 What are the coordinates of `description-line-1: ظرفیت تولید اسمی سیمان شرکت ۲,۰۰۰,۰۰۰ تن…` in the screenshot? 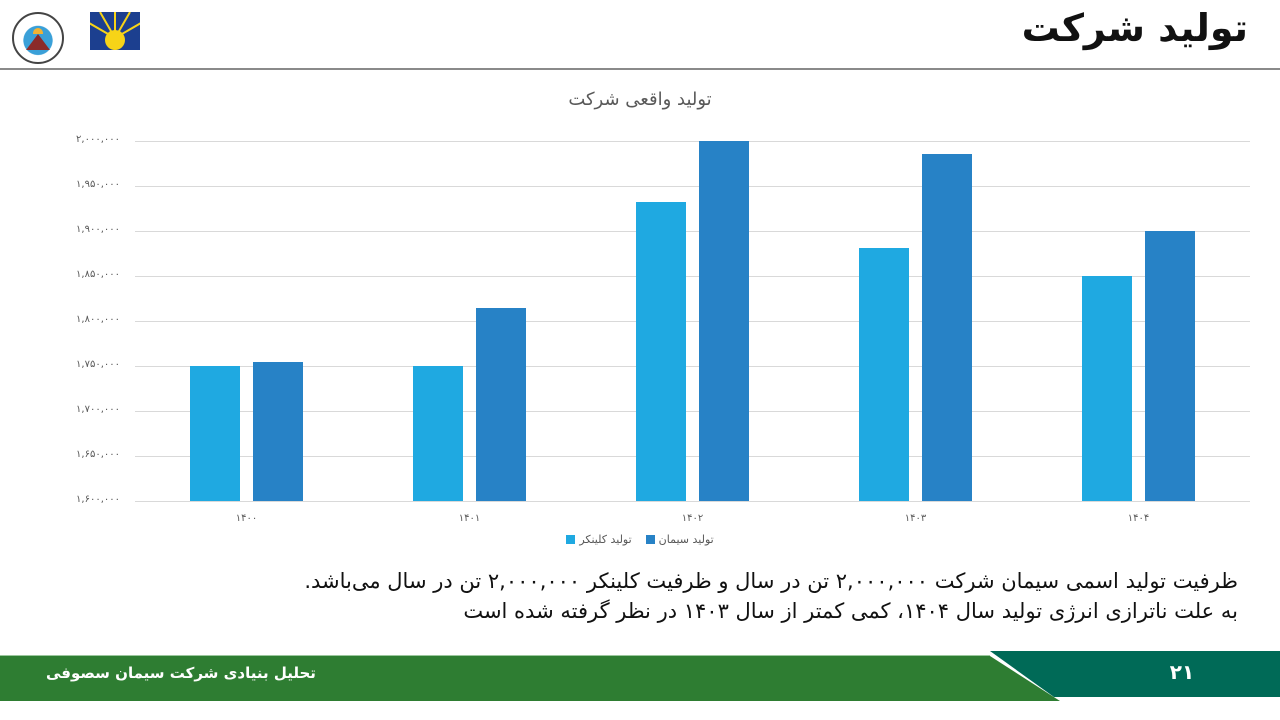 It's located at (771, 581).